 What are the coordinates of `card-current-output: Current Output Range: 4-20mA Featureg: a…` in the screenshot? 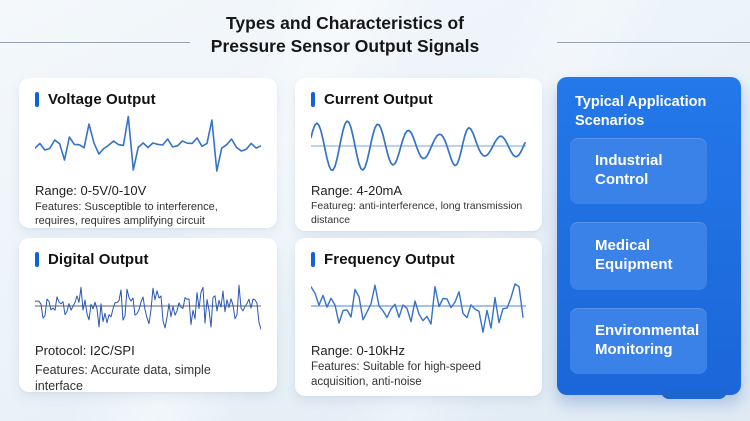 It's located at (418, 154).